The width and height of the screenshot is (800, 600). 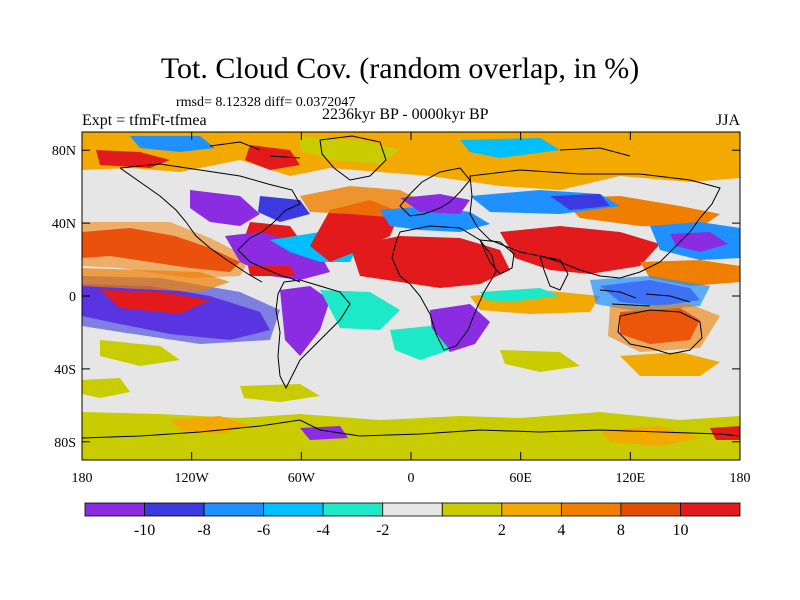 What do you see at coordinates (192, 478) in the screenshot?
I see `x-tick-label: 120W` at bounding box center [192, 478].